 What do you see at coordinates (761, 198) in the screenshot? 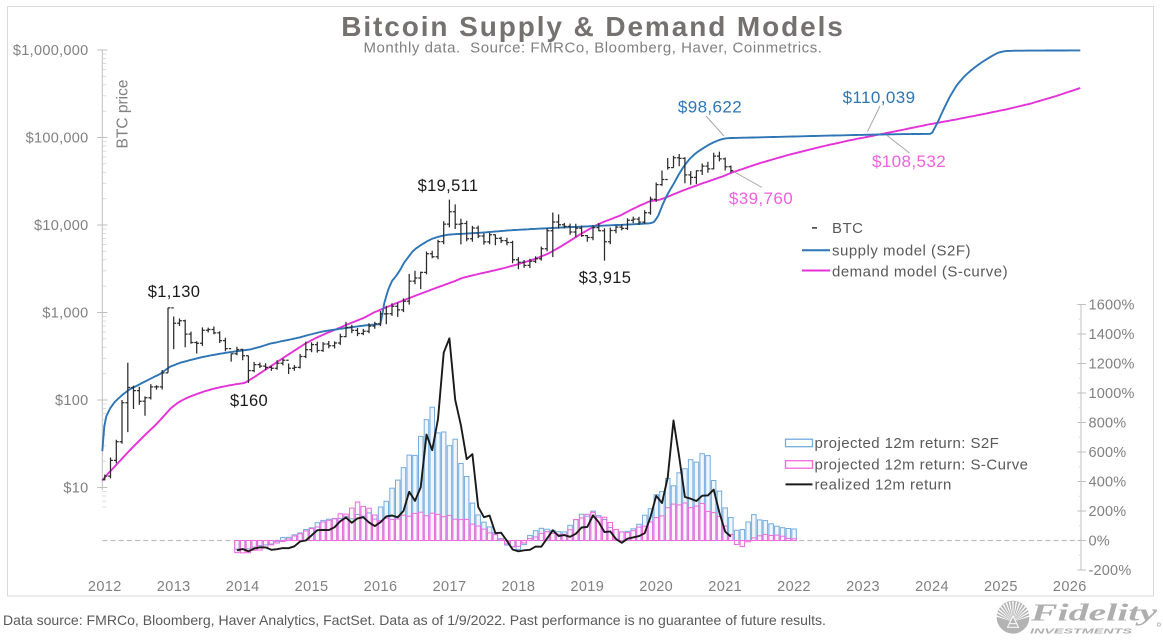
I see `svg-text: $39,760` at bounding box center [761, 198].